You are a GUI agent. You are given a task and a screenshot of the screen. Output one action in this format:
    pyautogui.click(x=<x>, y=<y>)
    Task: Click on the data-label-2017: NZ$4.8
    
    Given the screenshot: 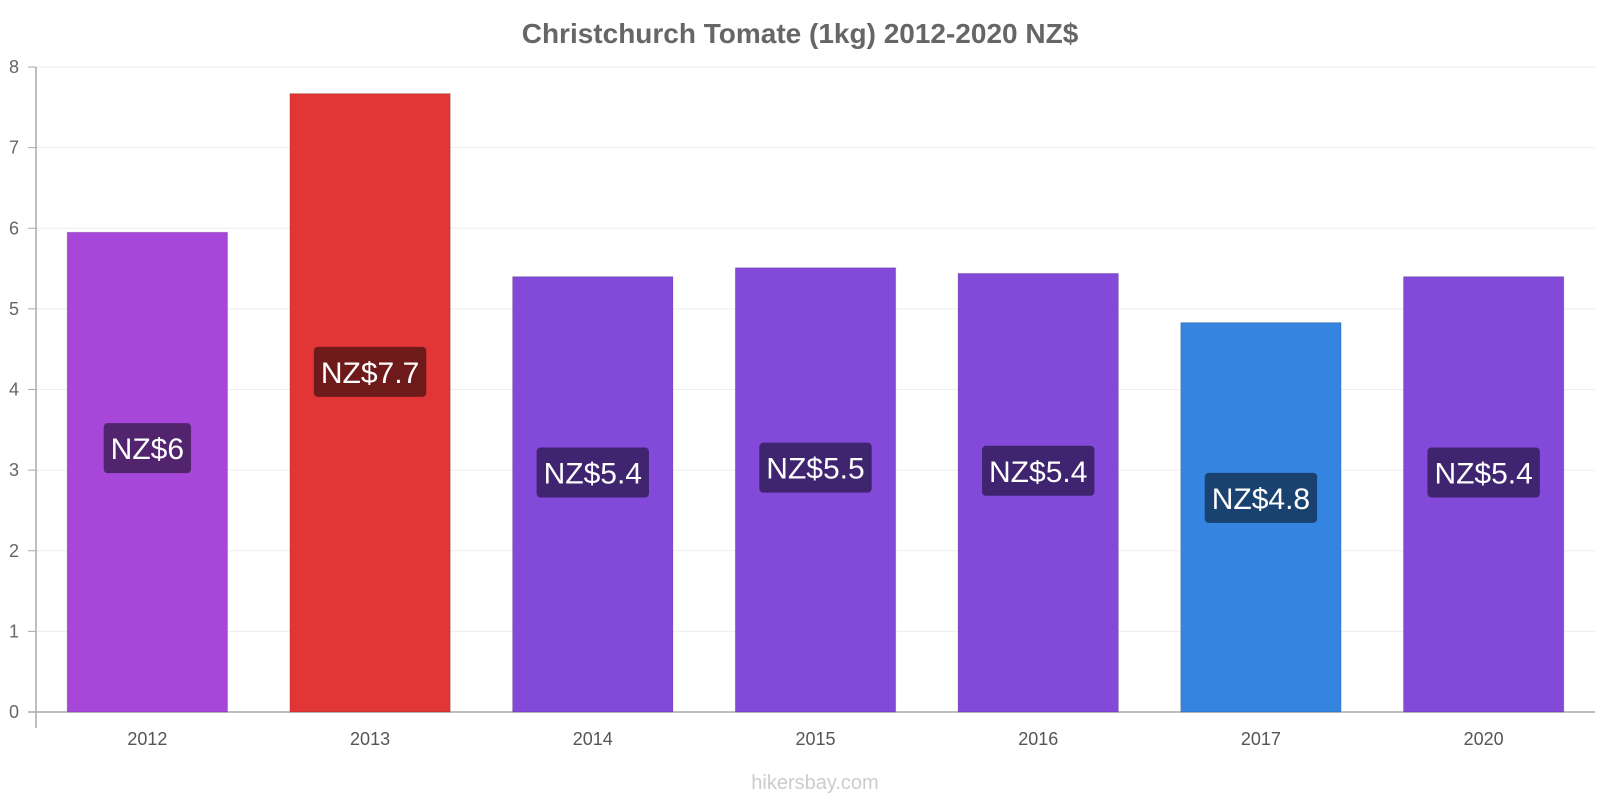 What is the action you would take?
    pyautogui.click(x=1261, y=497)
    